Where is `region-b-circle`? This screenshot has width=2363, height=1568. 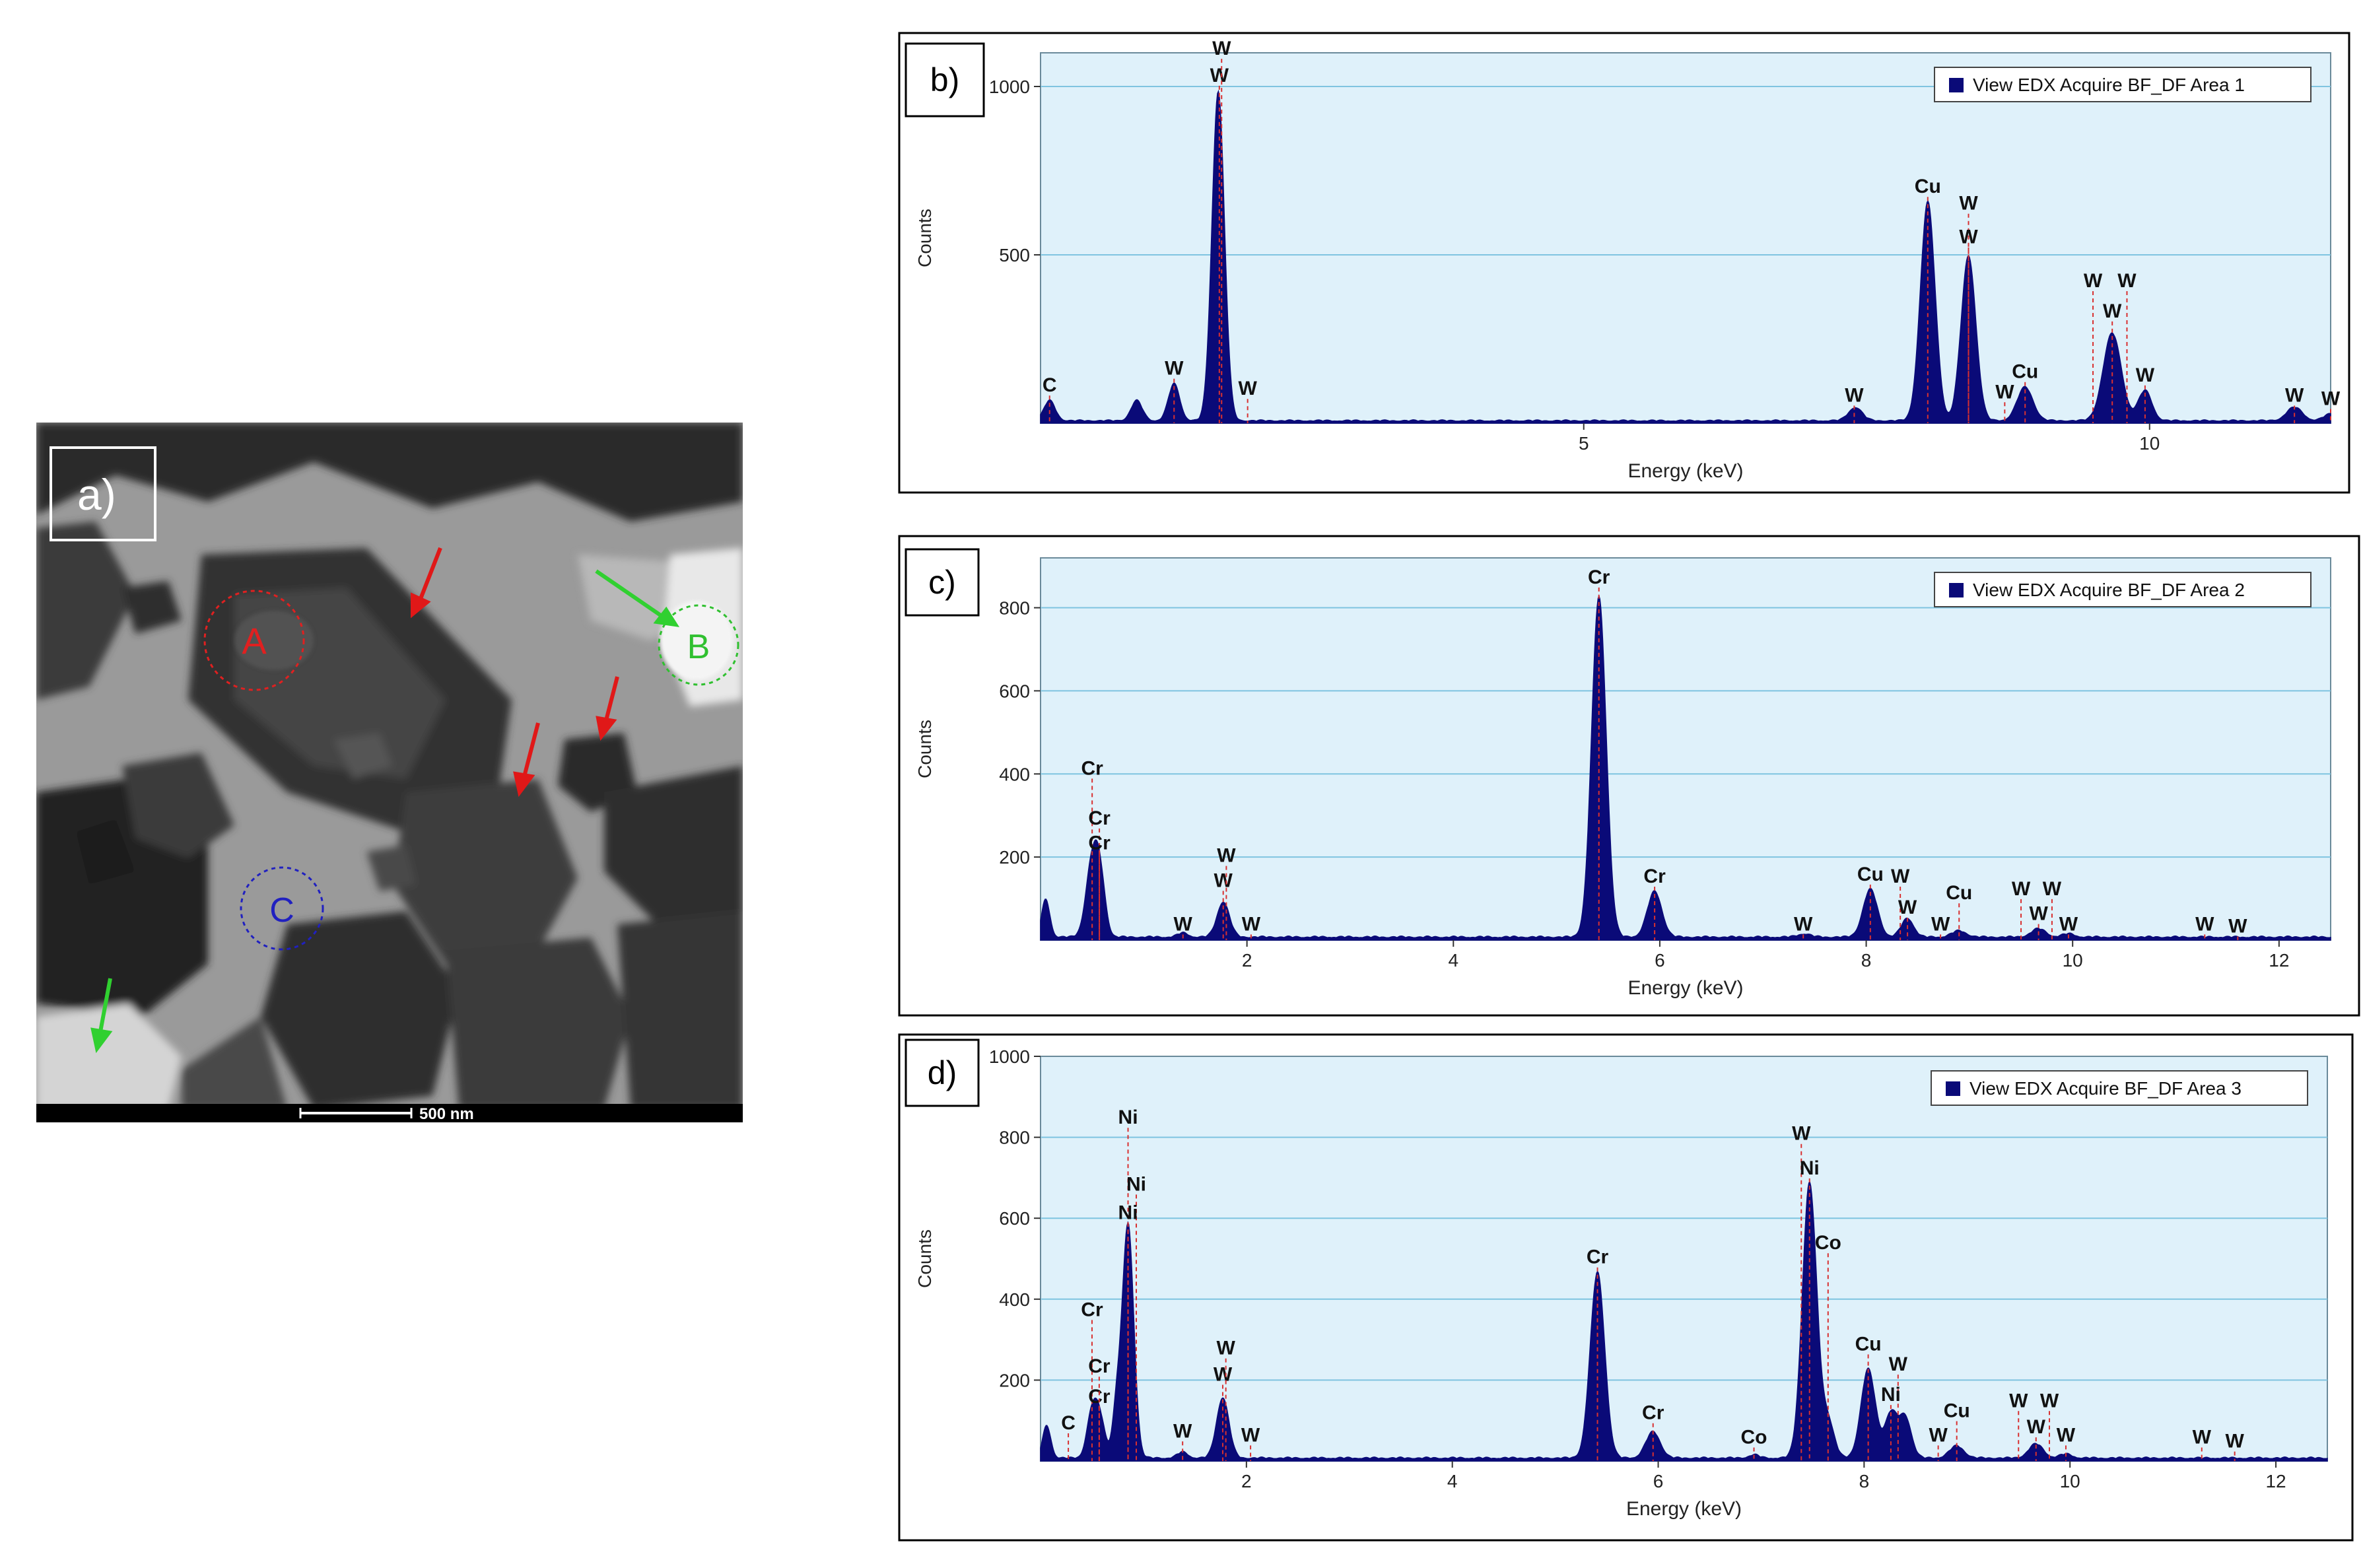 region-b-circle is located at coordinates (698, 645).